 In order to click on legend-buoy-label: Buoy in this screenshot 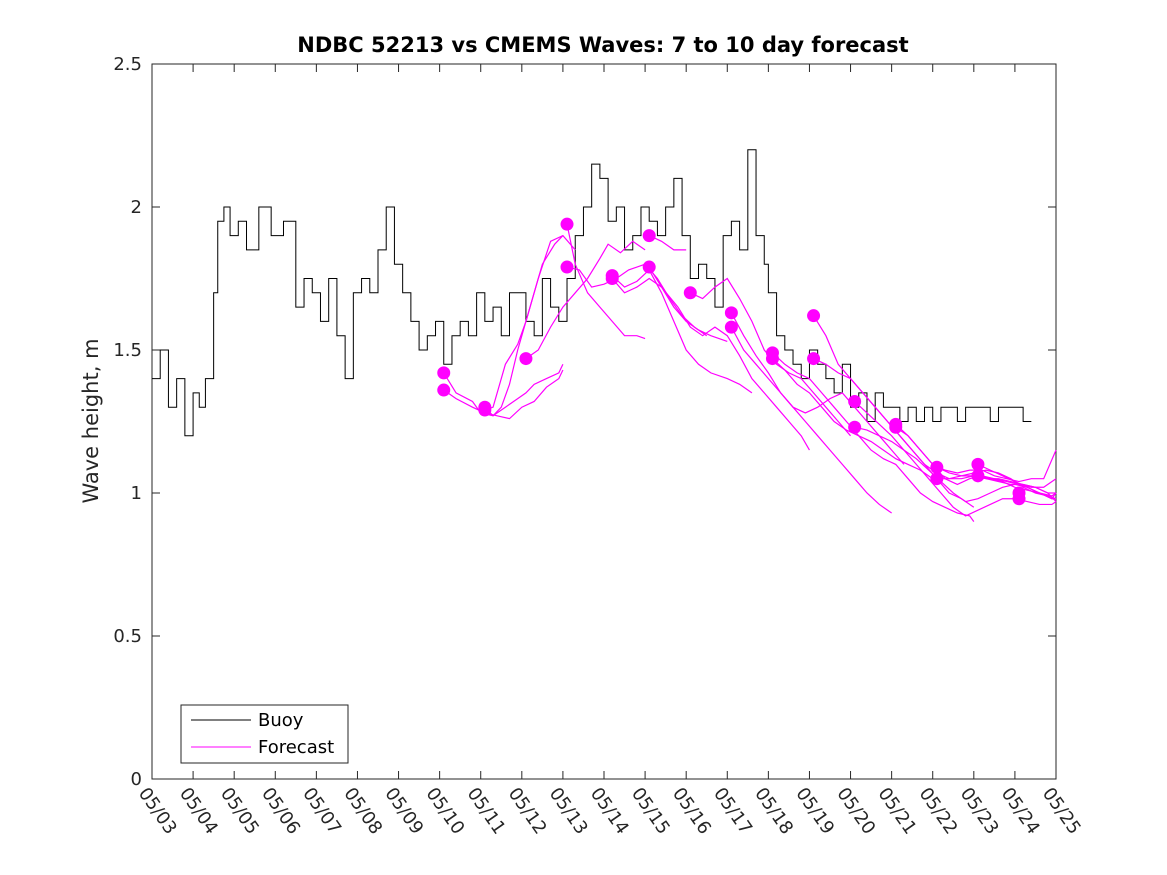, I will do `click(281, 720)`.